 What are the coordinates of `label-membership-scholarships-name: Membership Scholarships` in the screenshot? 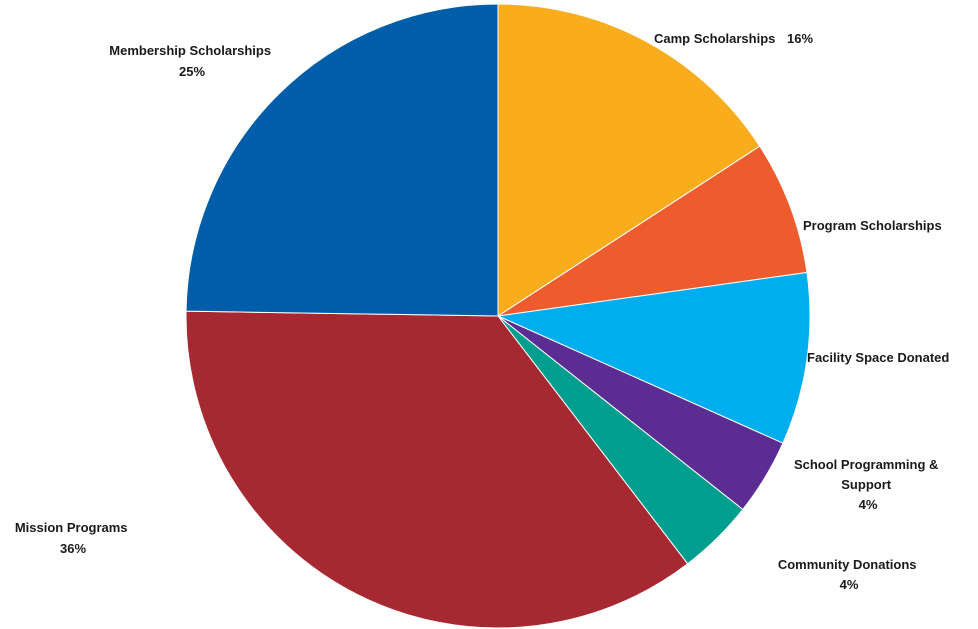 It's located at (190, 50).